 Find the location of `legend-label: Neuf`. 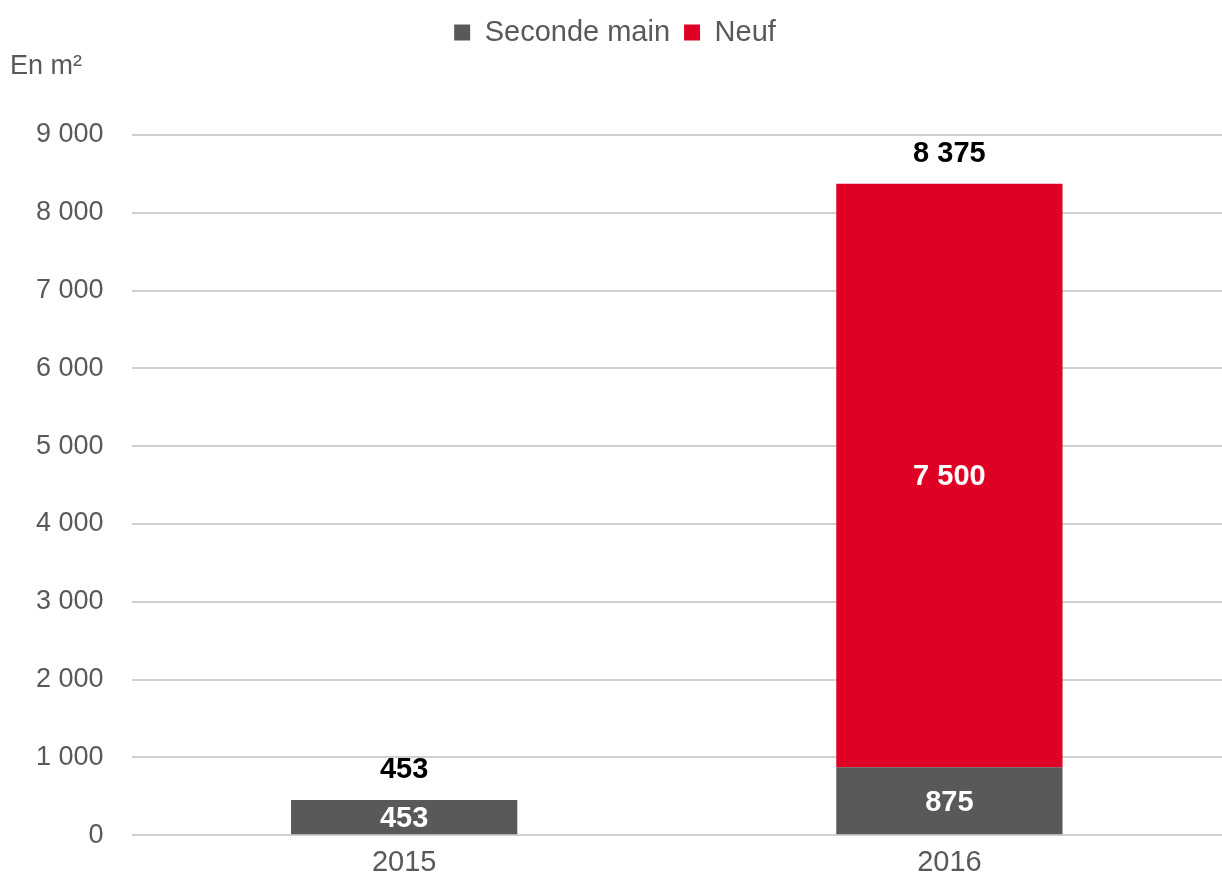

legend-label: Neuf is located at coordinates (745, 30).